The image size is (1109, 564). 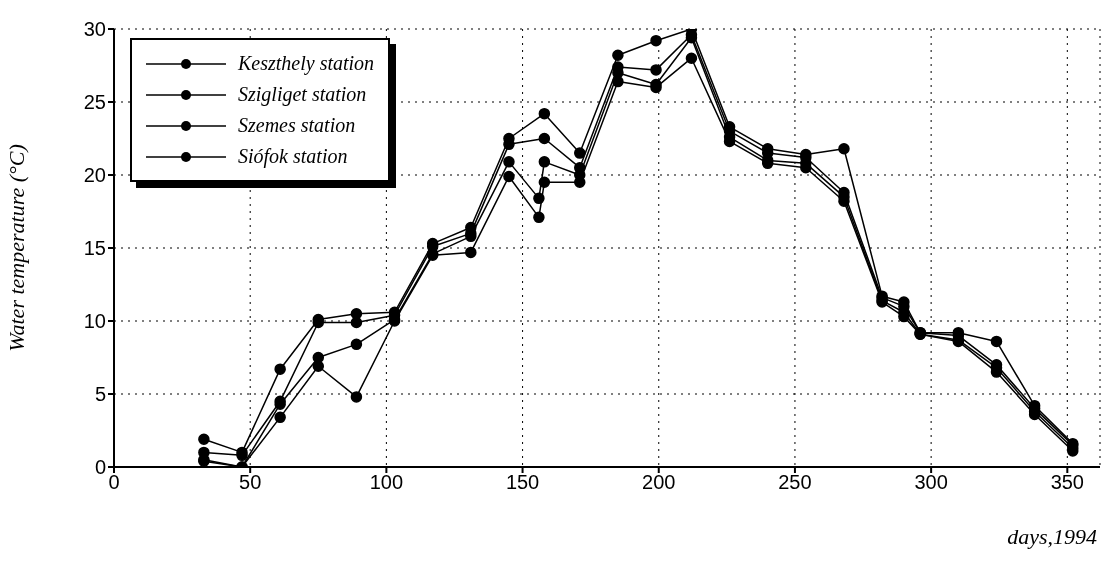 What do you see at coordinates (659, 482) in the screenshot?
I see `x-tick-label: 200` at bounding box center [659, 482].